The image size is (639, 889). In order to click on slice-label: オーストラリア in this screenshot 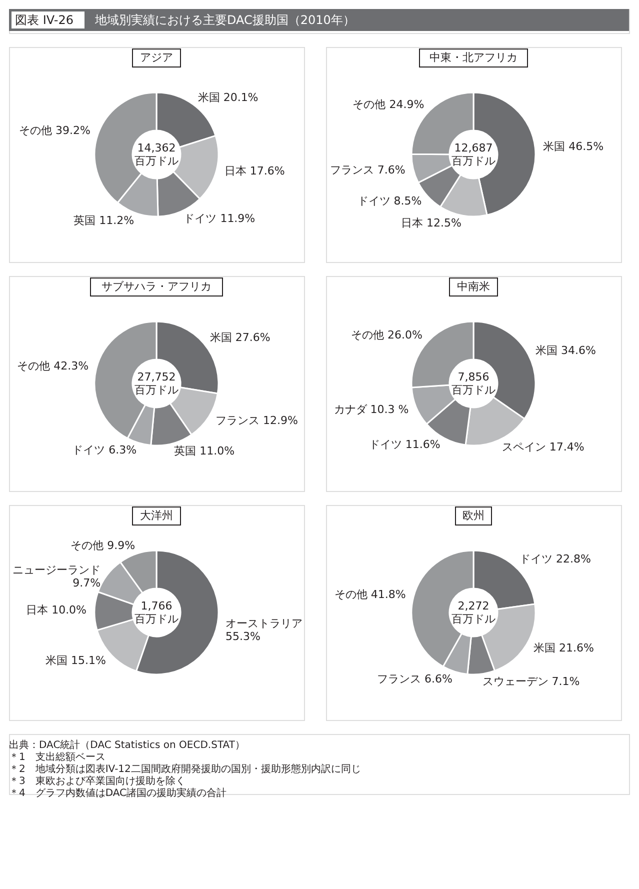, I will do `click(264, 623)`.